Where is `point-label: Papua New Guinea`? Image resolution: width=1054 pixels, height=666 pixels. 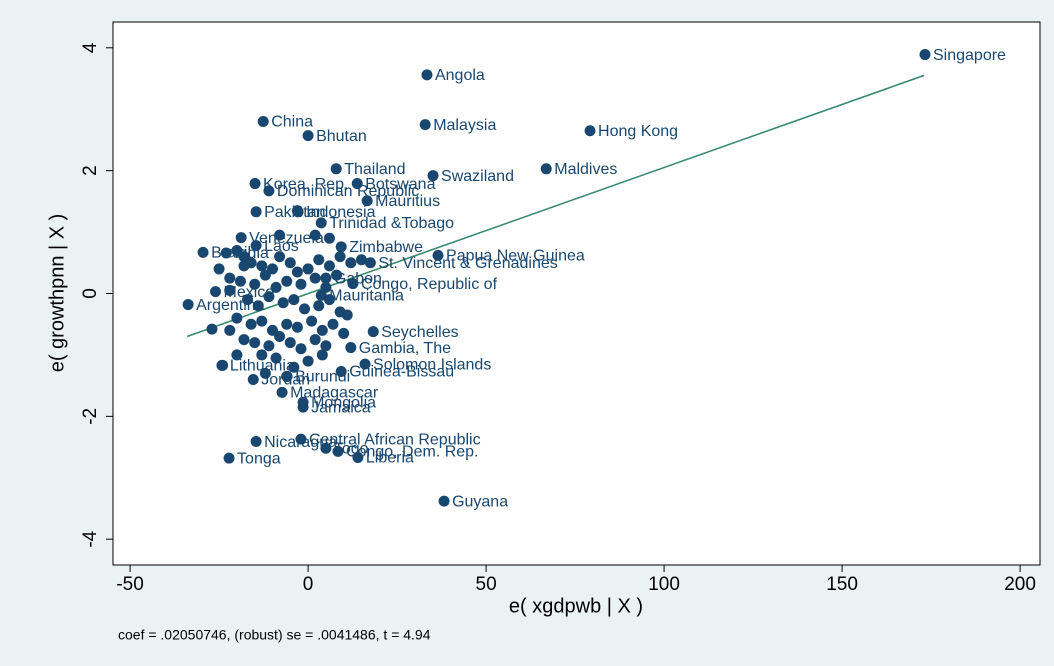 point-label: Papua New Guinea is located at coordinates (515, 256).